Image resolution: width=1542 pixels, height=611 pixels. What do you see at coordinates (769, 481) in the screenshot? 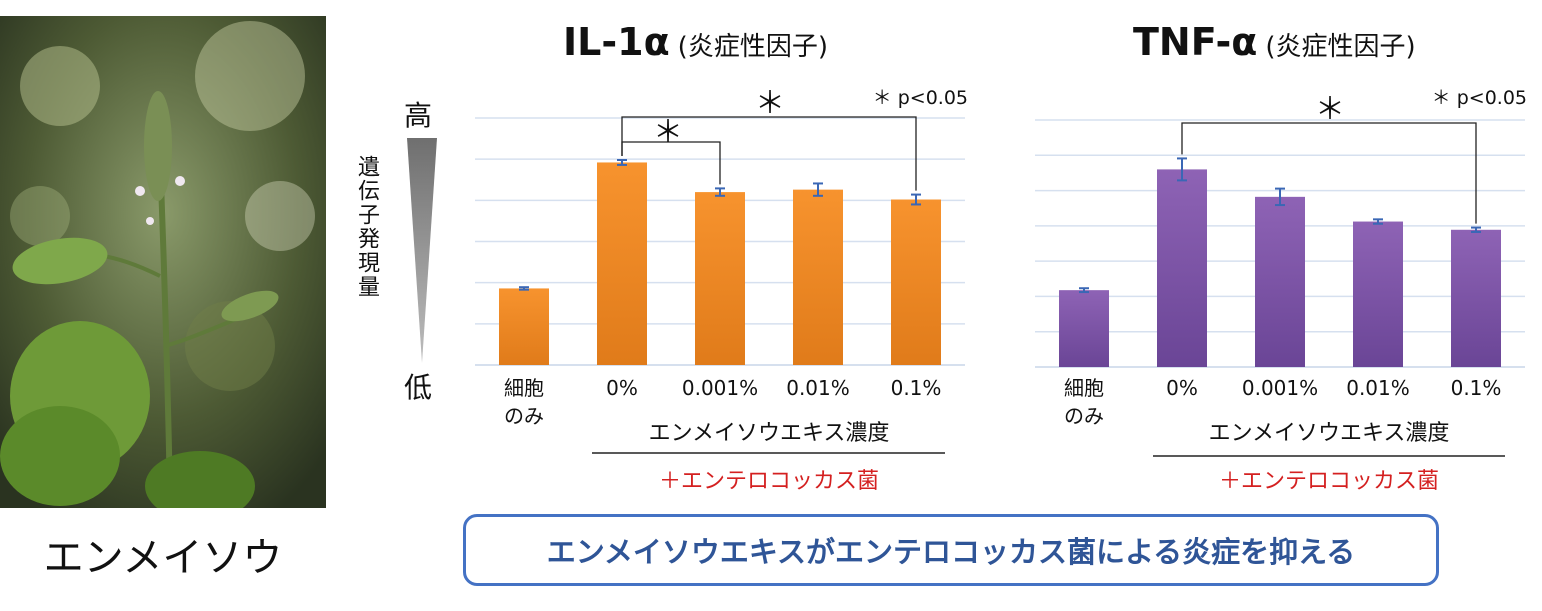
I see `il1a-group-label: ＋エンテロコッカス菌` at bounding box center [769, 481].